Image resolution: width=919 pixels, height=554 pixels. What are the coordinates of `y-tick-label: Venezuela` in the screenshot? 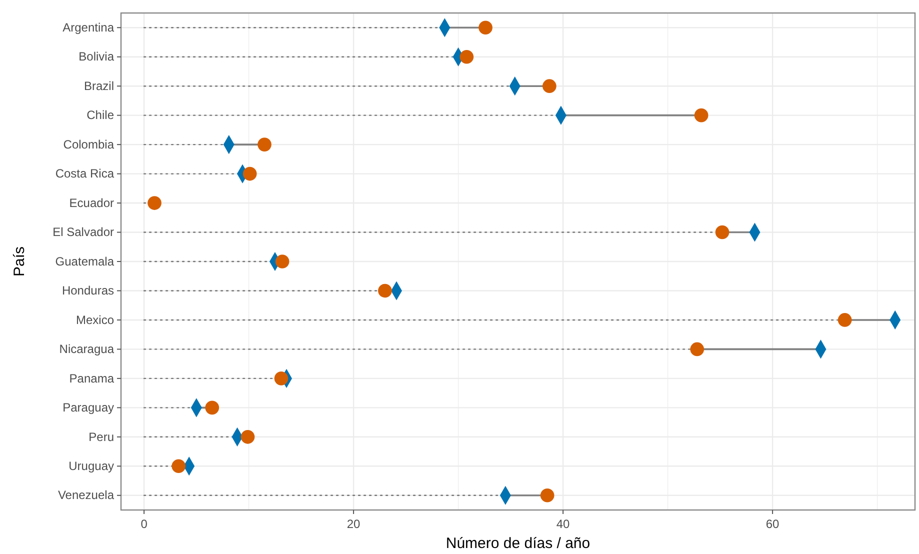 It's located at (86, 495).